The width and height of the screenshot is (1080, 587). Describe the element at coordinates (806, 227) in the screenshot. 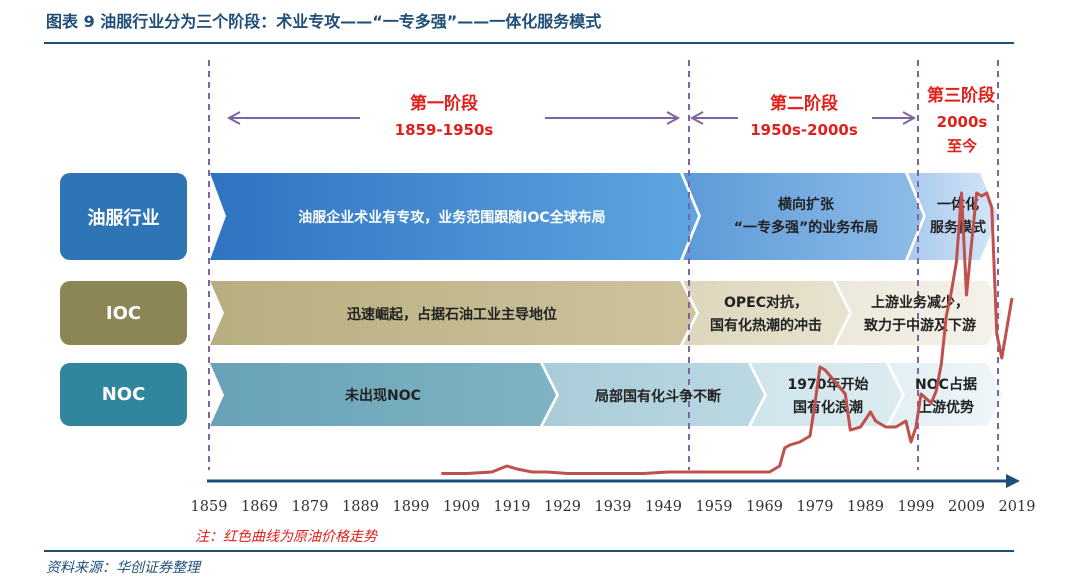

I see `oilfield-stage2-text-line2: “一专多强”的业务布局` at that location.